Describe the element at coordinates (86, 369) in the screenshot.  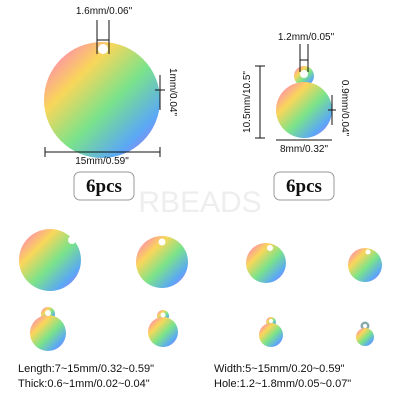
I see `spec: Length:7~15mm/0.32~0.59"` at that location.